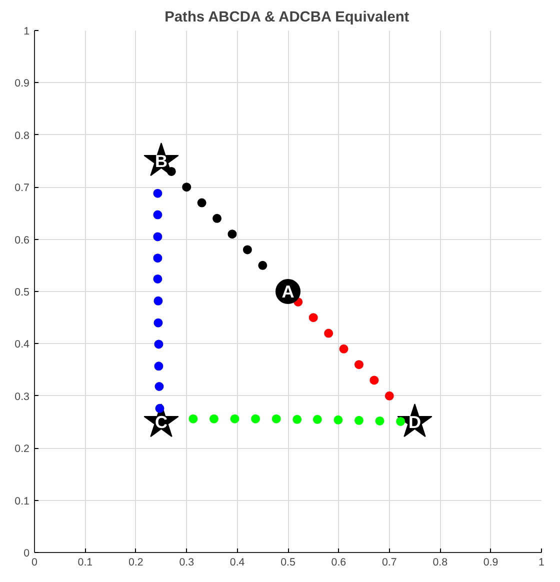 This screenshot has height=582, width=560. What do you see at coordinates (287, 18) in the screenshot?
I see `chart-title: Paths ABCDA & ADCBA Equivalent` at bounding box center [287, 18].